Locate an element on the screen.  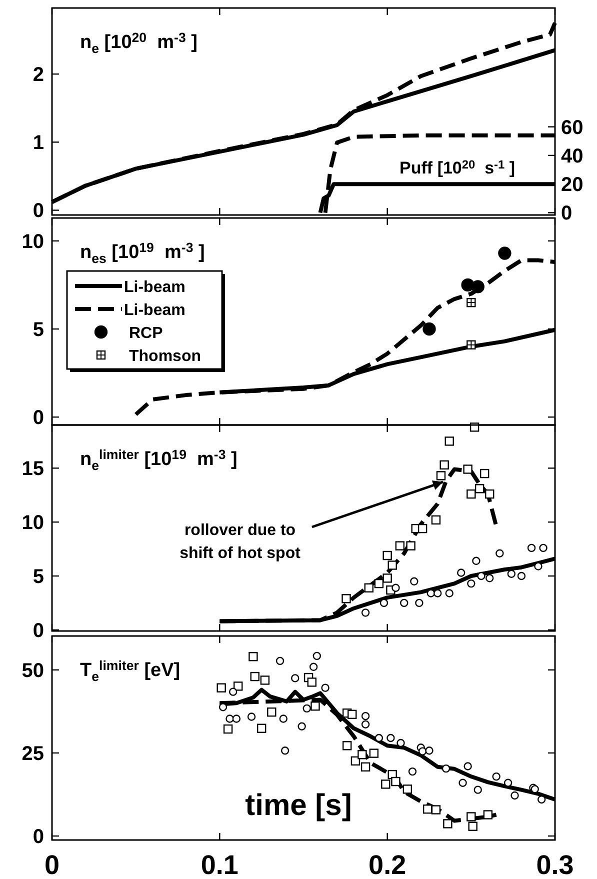
legend-label: Thomson is located at coordinates (165, 356).